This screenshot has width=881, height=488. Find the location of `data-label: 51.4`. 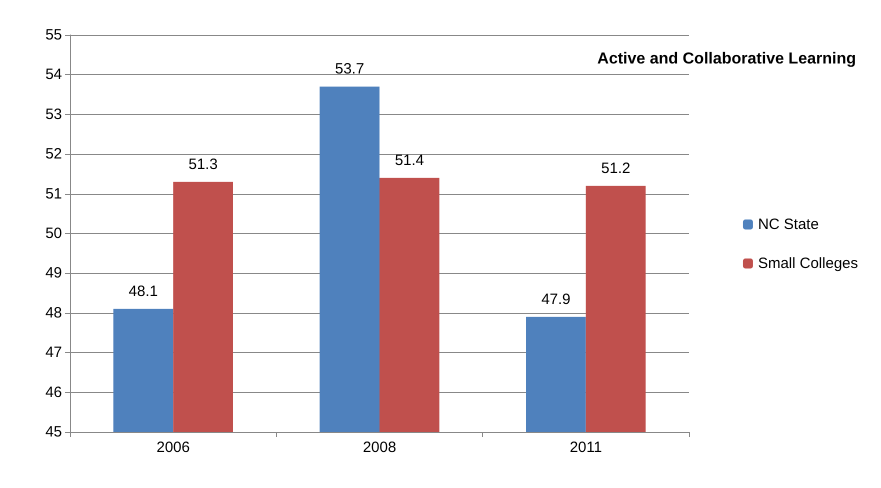

data-label: 51.4 is located at coordinates (409, 160).